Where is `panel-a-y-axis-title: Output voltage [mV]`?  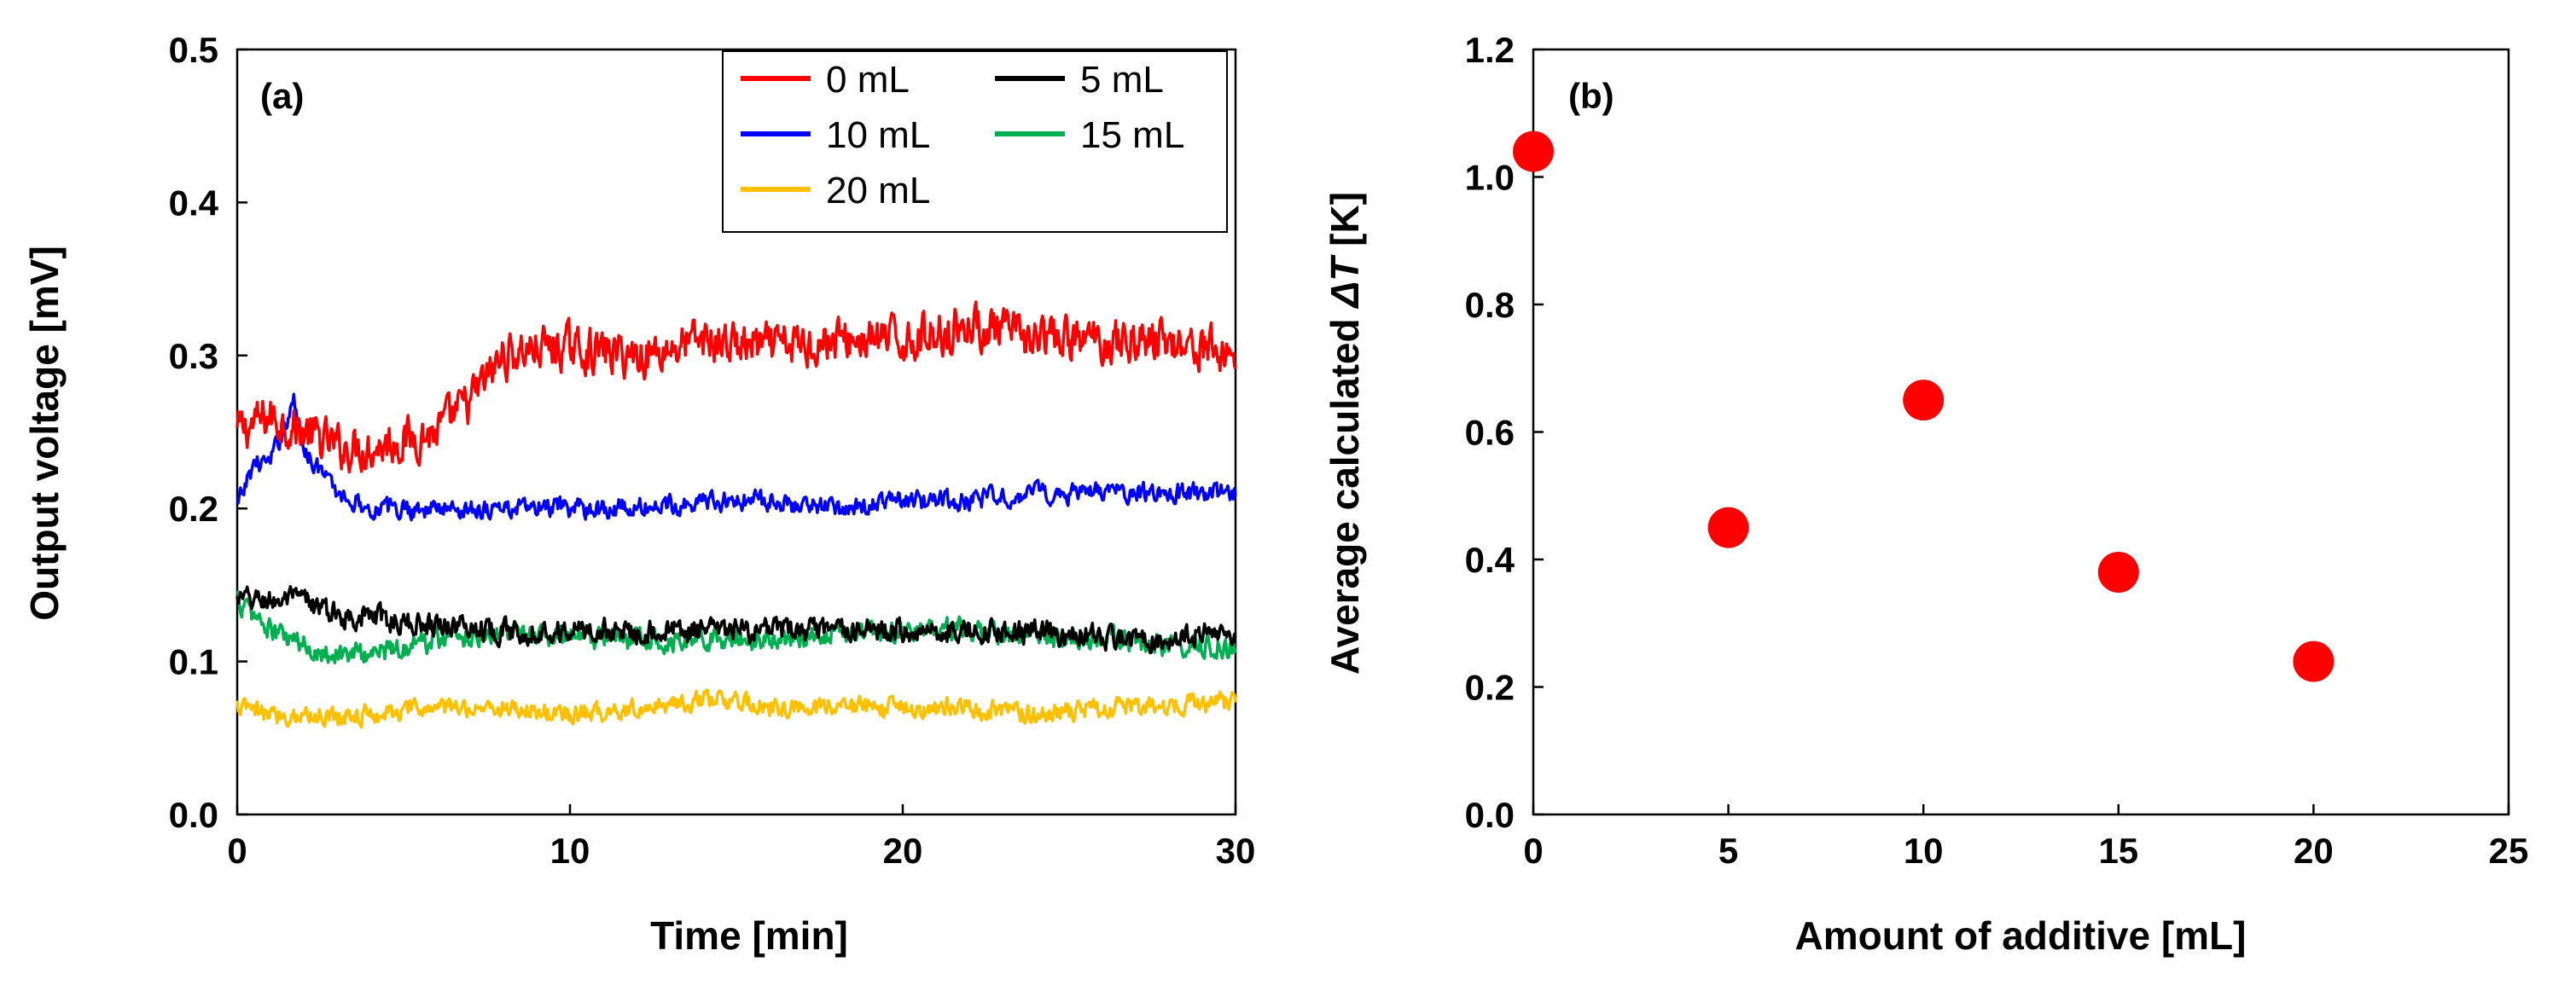 panel-a-y-axis-title: Output voltage [mV] is located at coordinates (44, 433).